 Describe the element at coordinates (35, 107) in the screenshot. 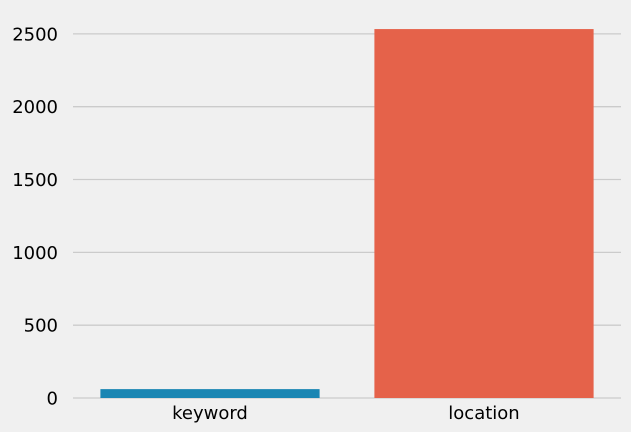

I see `y-tick-label-2000: 2000` at that location.